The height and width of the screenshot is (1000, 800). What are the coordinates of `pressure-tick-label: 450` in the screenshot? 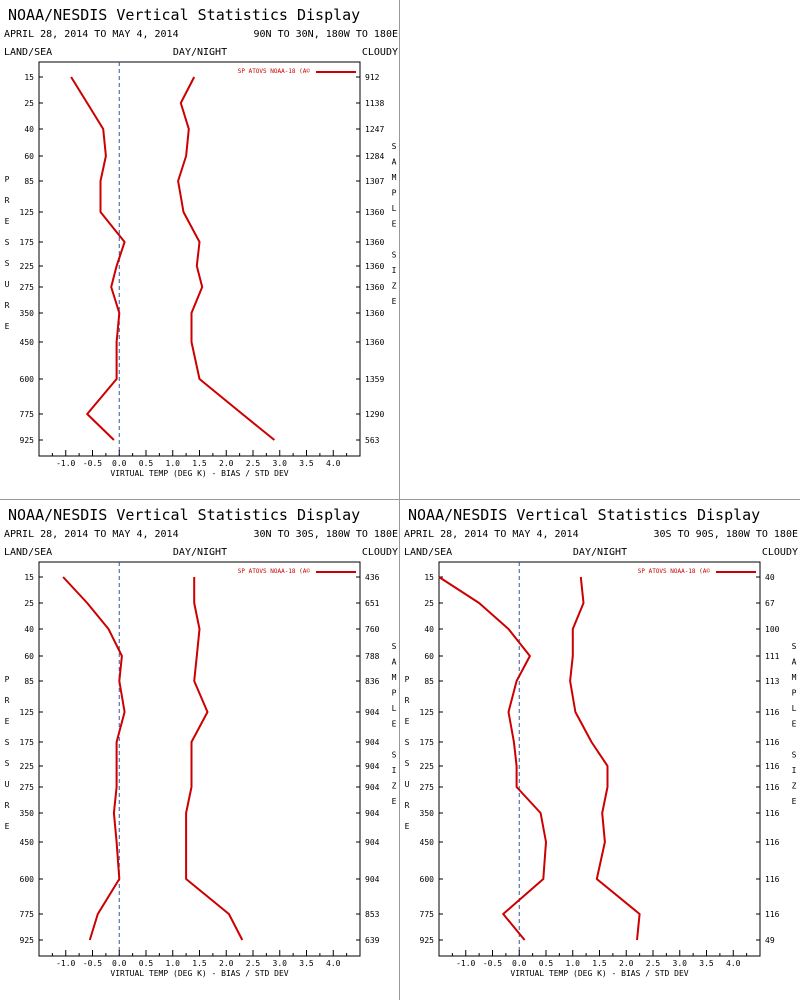 It's located at (27, 342).